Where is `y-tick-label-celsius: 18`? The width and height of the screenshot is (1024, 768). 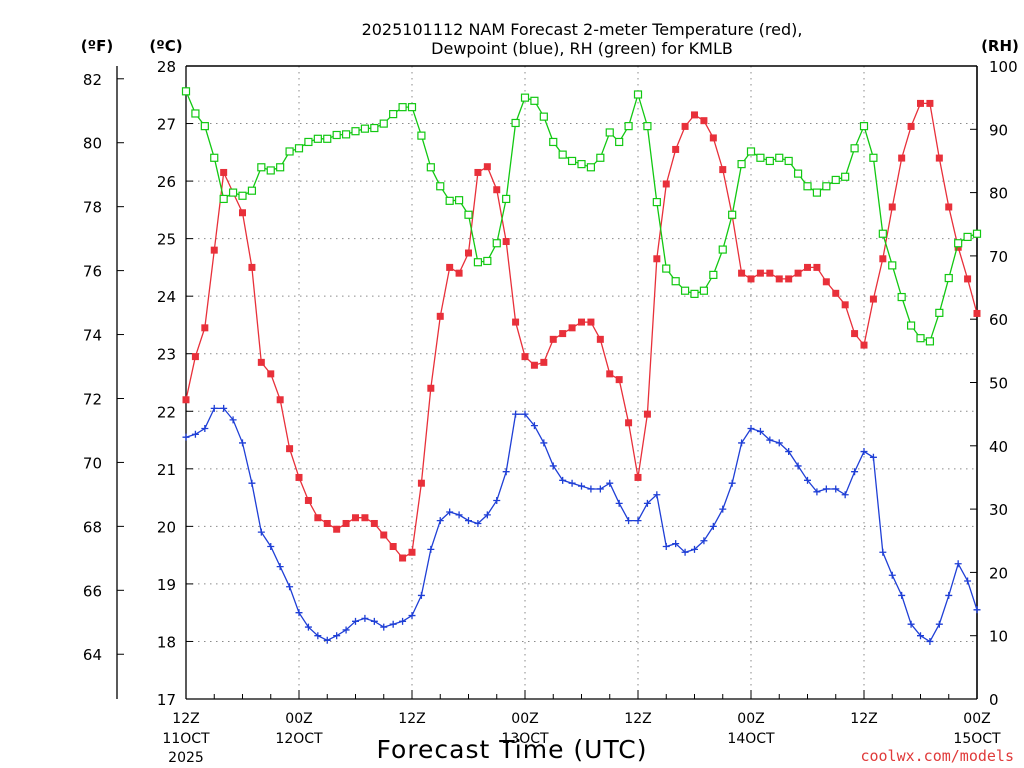
y-tick-label-celsius: 18 is located at coordinates (166, 642).